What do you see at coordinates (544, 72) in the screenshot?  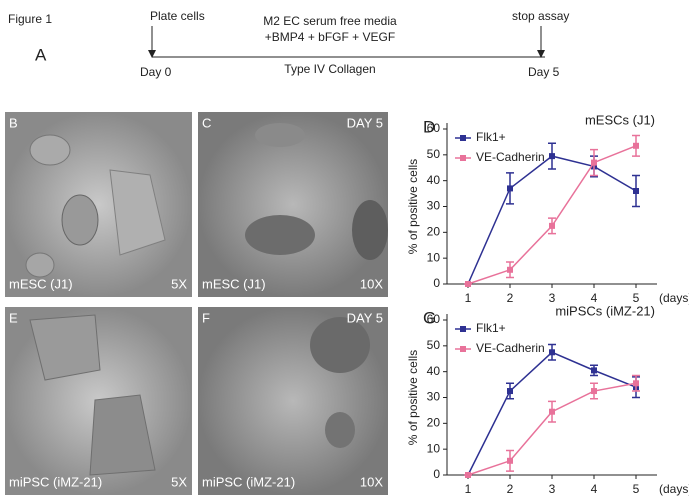 I see `timeline-text: Day 5` at bounding box center [544, 72].